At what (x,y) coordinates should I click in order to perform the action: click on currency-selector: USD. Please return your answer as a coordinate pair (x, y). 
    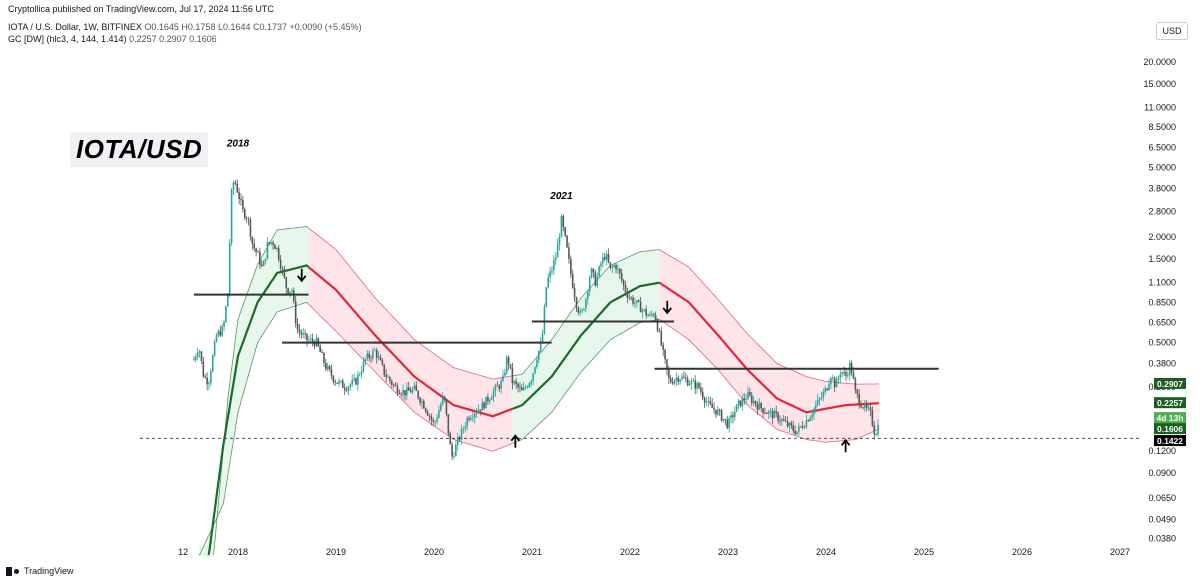
    Looking at the image, I should click on (1172, 31).